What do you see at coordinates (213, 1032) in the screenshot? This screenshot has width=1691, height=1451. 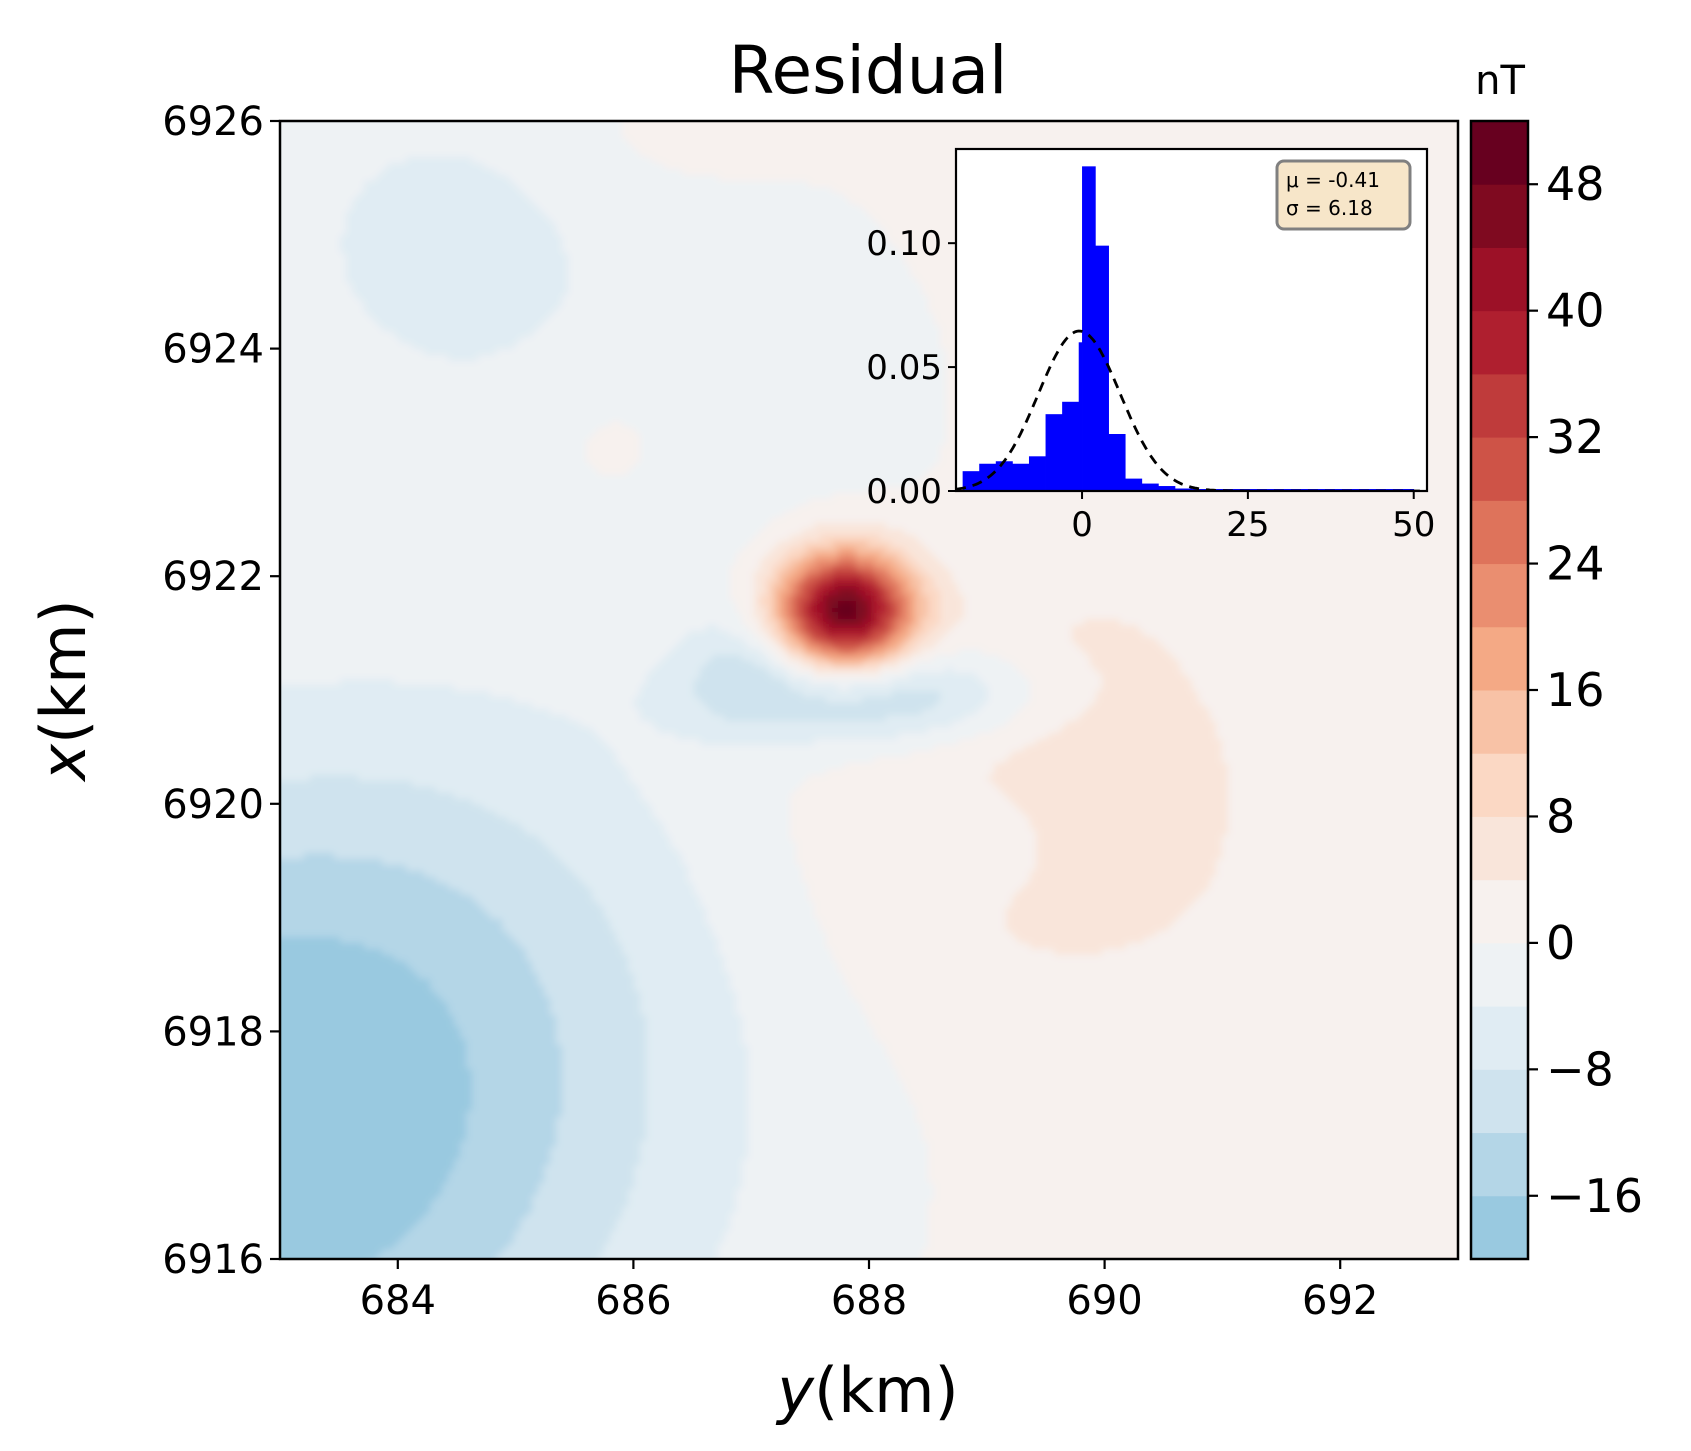 I see `y-tick-label: 6918` at bounding box center [213, 1032].